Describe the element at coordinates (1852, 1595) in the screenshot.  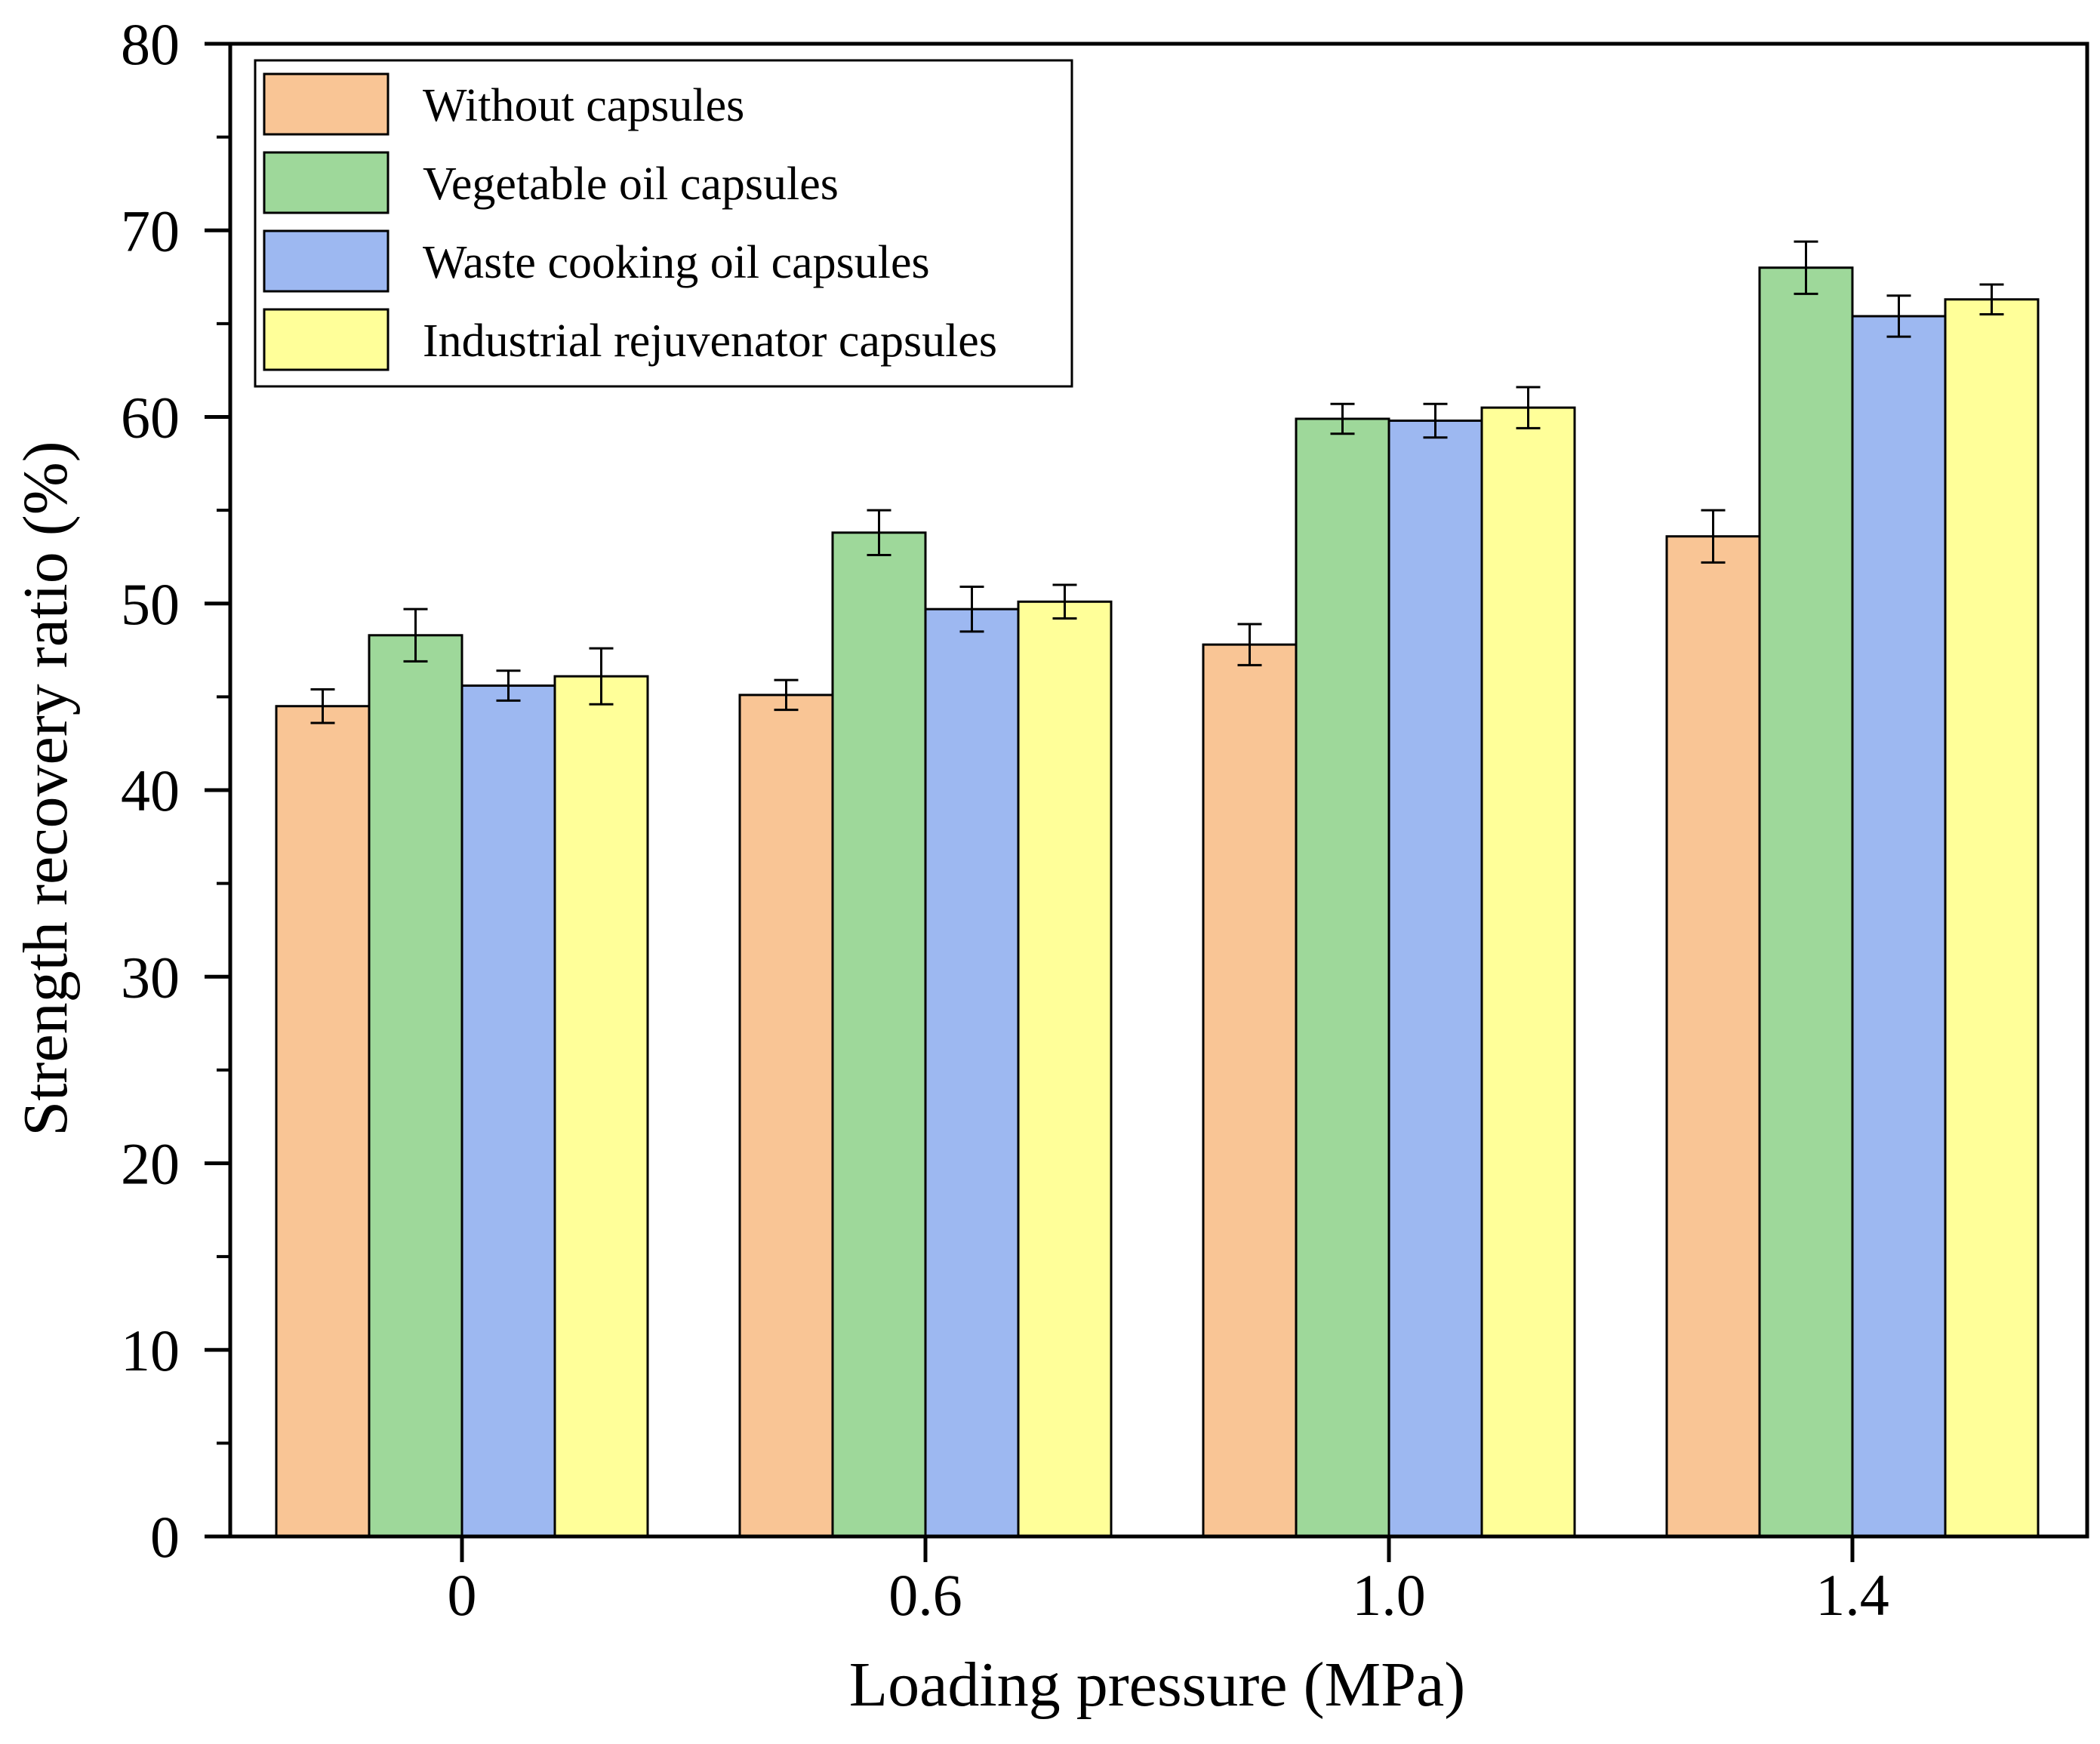
I see `x-tick-label: 1.4` at that location.